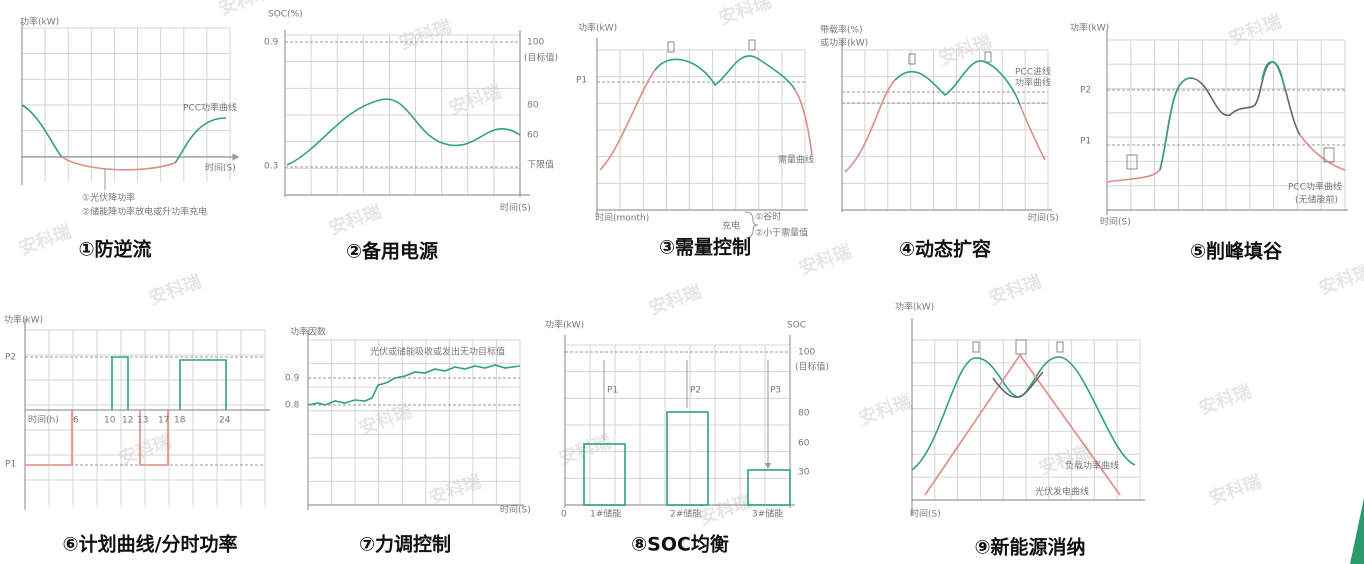 This screenshot has width=1364, height=564. Describe the element at coordinates (271, 167) in the screenshot. I see `tick-label: 0.3` at that location.